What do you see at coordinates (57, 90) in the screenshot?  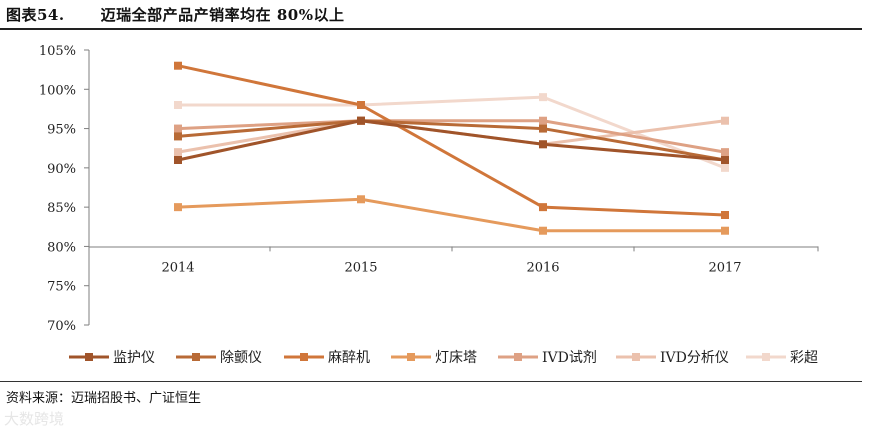 I see `y-tick-label: 100%` at bounding box center [57, 90].